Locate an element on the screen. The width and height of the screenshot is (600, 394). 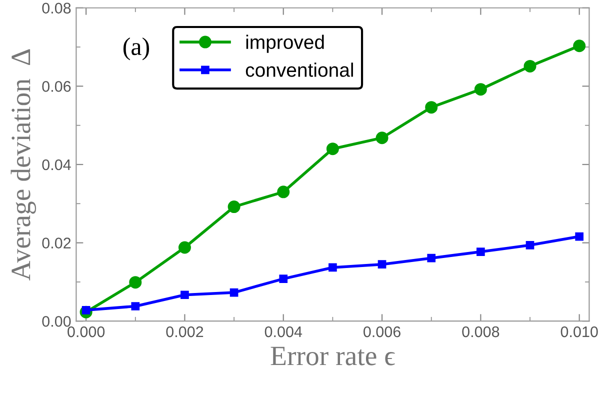
legend-label: improved is located at coordinates (285, 43).